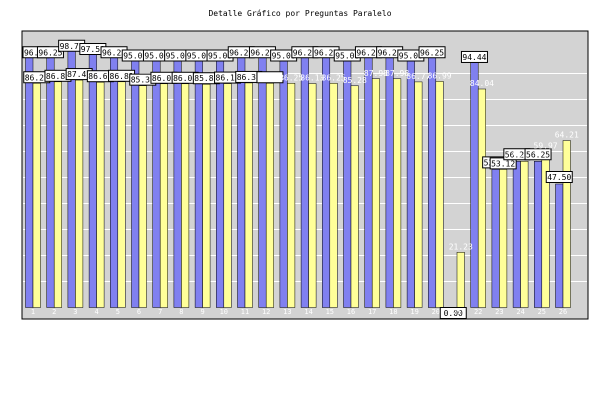 The image size is (600, 400). Describe the element at coordinates (75, 312) in the screenshot. I see `x-tick-label: 3` at that location.